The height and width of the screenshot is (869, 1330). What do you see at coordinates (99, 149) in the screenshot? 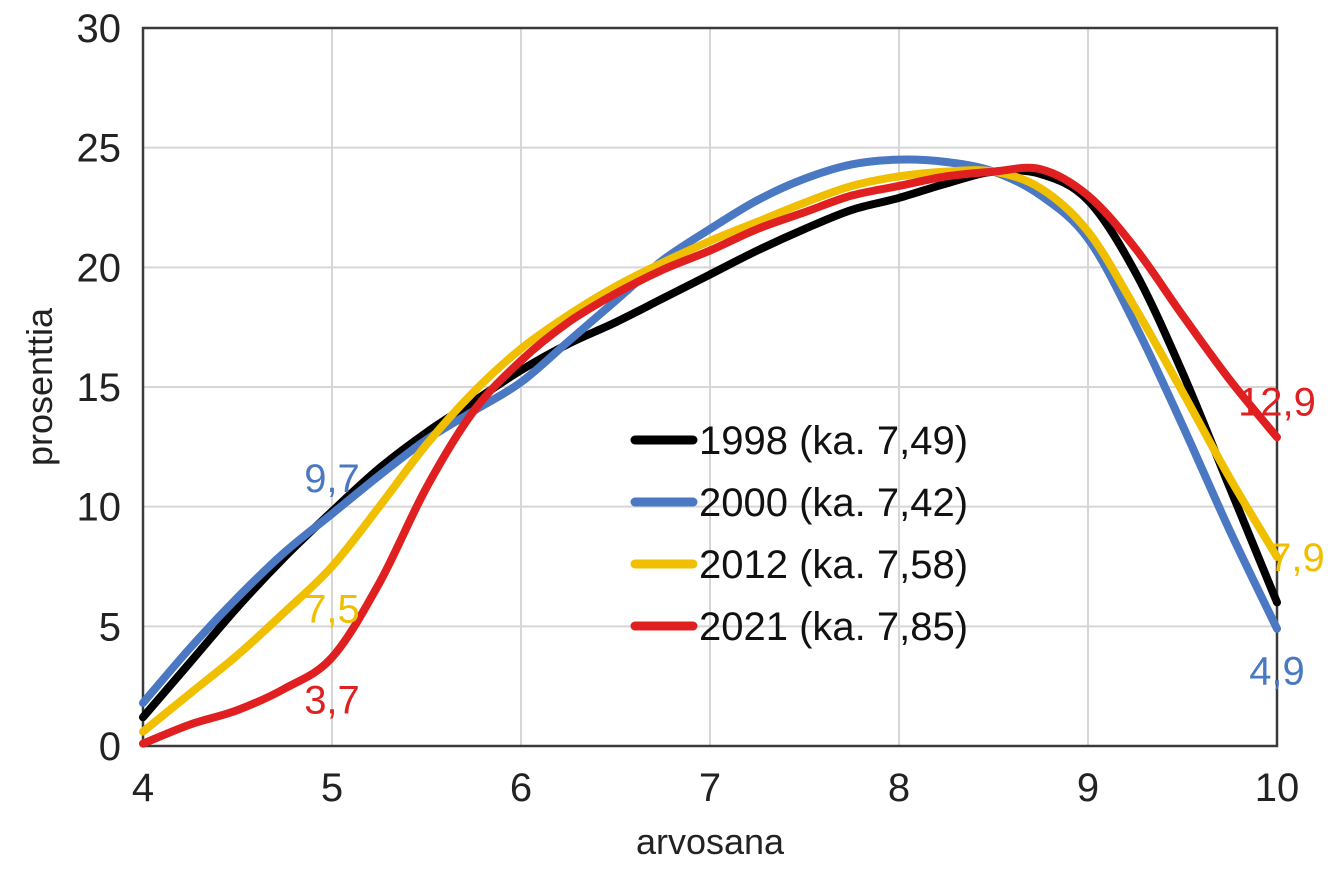
I see `y-tick-label: 25` at bounding box center [99, 149].